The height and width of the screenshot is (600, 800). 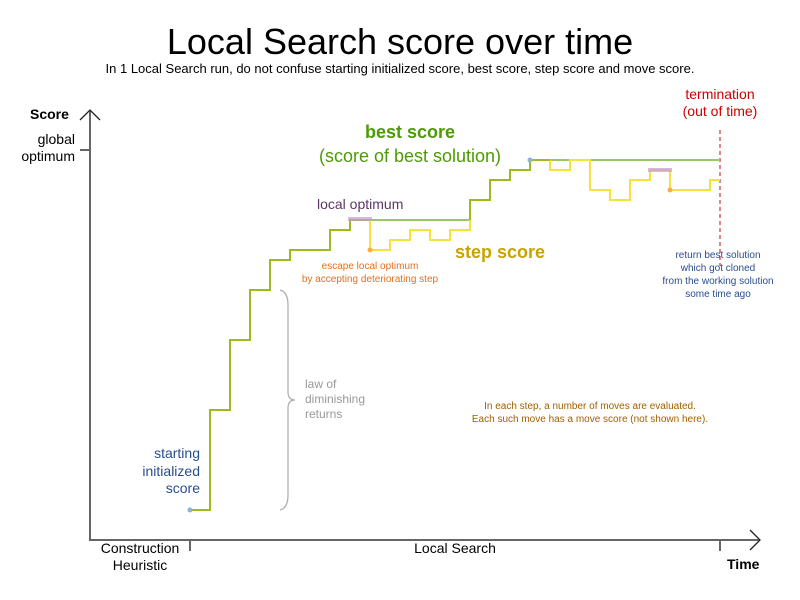 I want to click on best-score-step-path, so click(x=280, y=365).